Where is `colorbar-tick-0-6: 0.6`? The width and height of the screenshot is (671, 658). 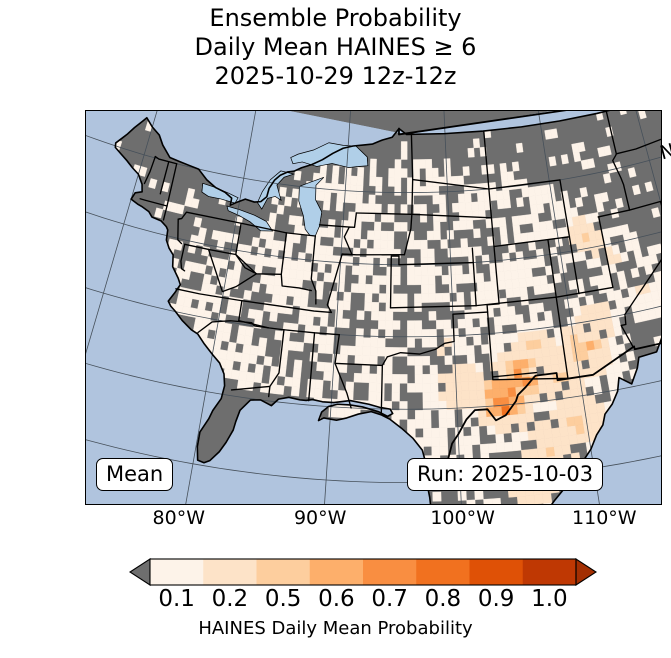 colorbar-tick-0-6: 0.6 is located at coordinates (336, 599).